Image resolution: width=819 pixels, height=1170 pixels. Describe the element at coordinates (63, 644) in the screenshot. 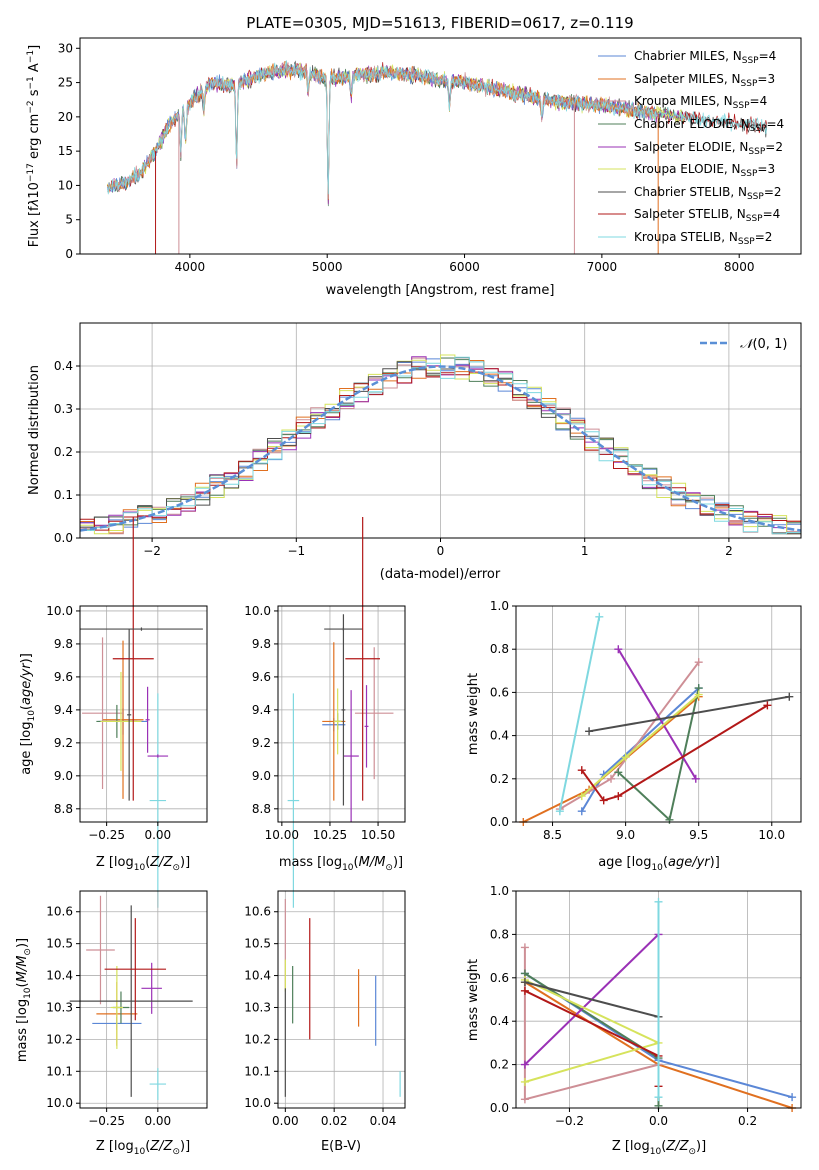

I see `y-tick-label: 9.8` at that location.